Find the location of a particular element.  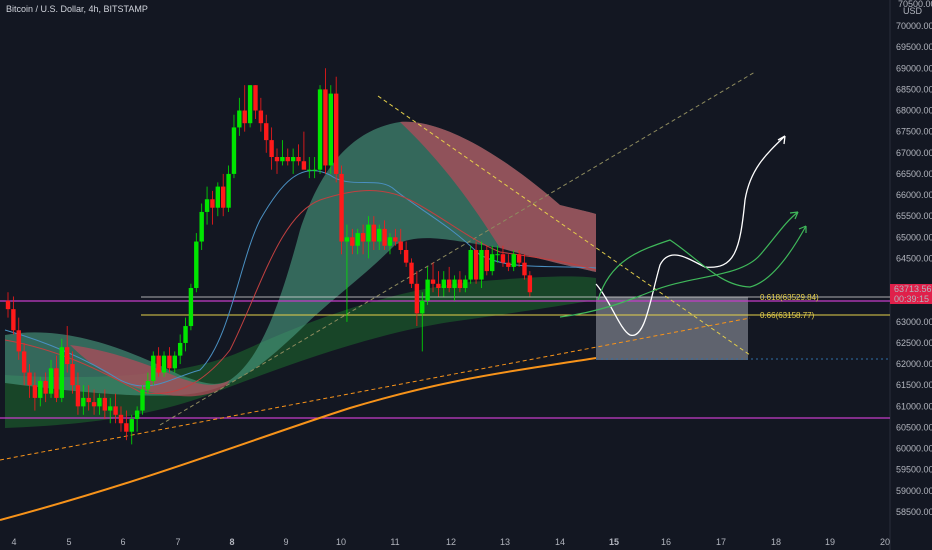

x-tick-label: 16 is located at coordinates (666, 542).